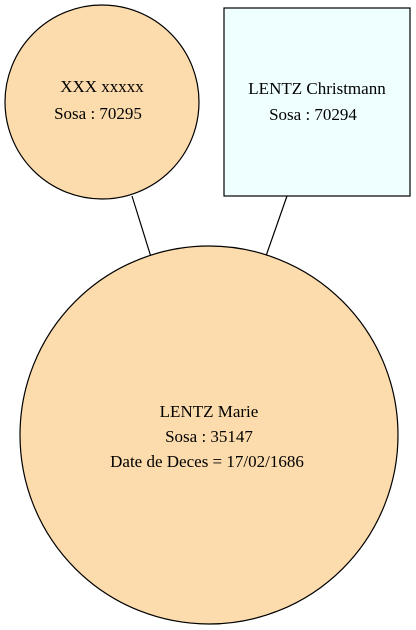  I want to click on node-mother: XXX xxxxx Sosa : 70295, so click(102, 102).